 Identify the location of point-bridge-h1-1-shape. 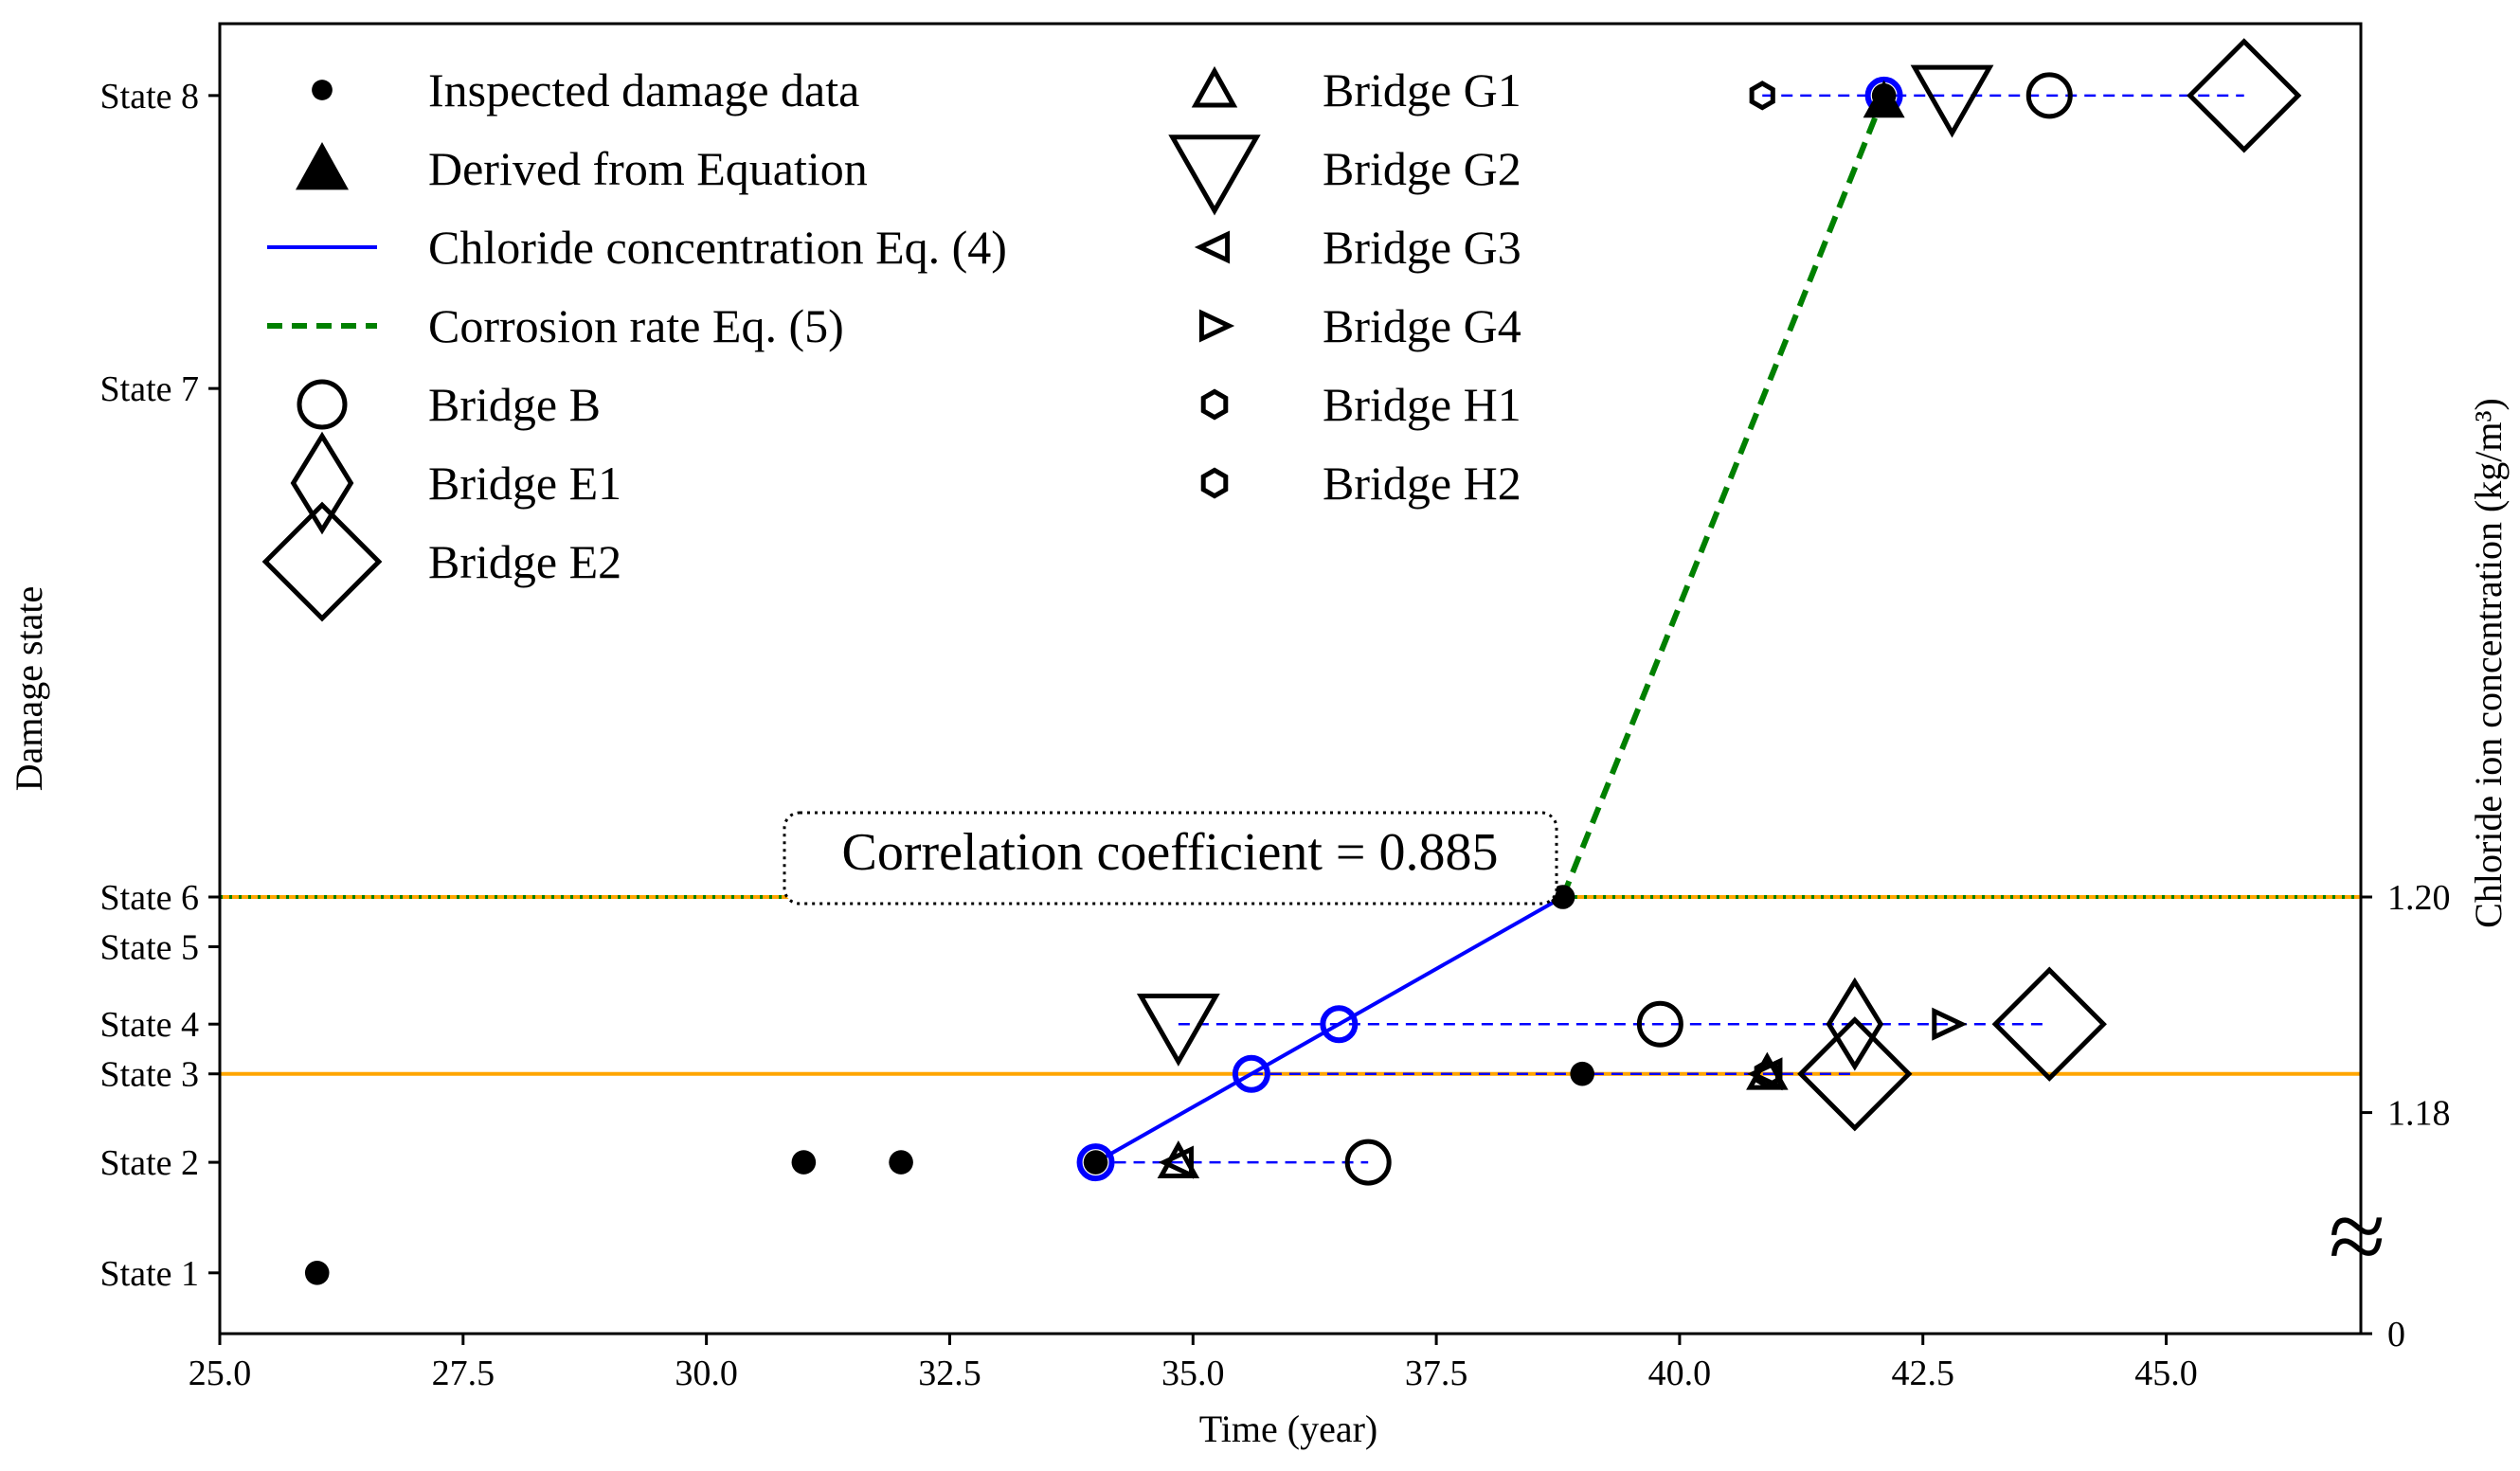
(1762, 96).